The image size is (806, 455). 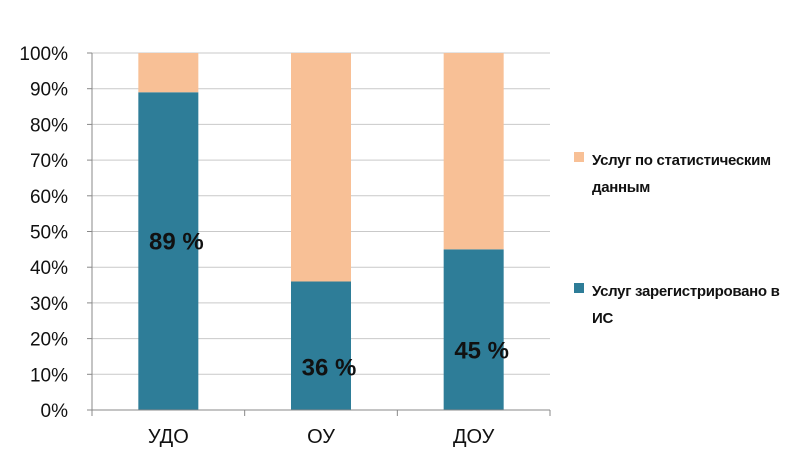 What do you see at coordinates (579, 157) in the screenshot?
I see `legend-swatch-statistics` at bounding box center [579, 157].